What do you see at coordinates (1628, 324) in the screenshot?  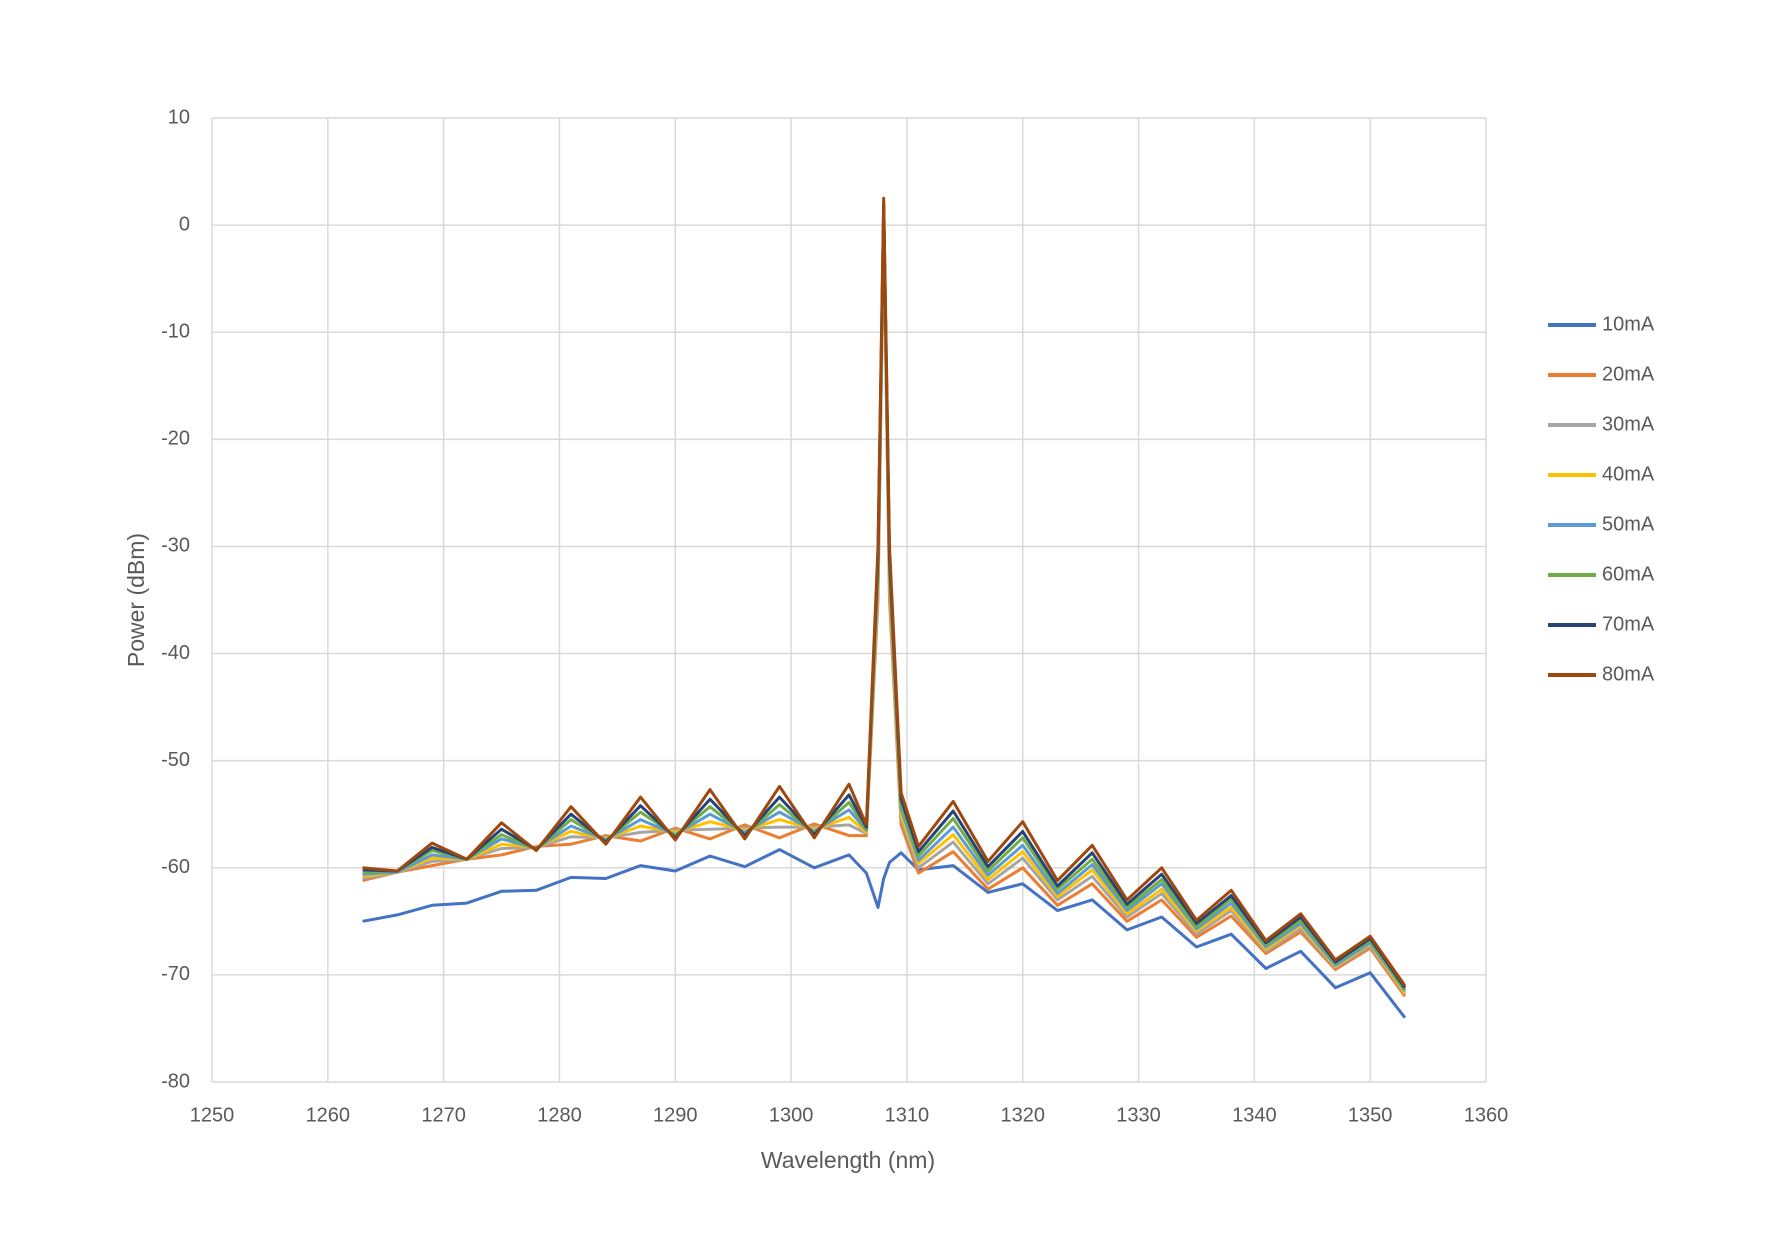 I see `legend-label: 10mA` at bounding box center [1628, 324].